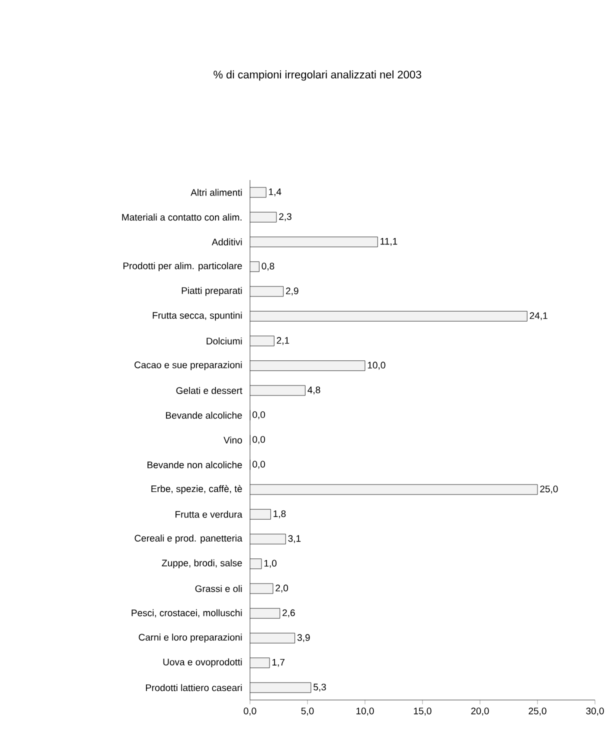 The width and height of the screenshot is (607, 740). Describe the element at coordinates (187, 613) in the screenshot. I see `y-tick-label: Pesci, crostacei, molluschi` at that location.